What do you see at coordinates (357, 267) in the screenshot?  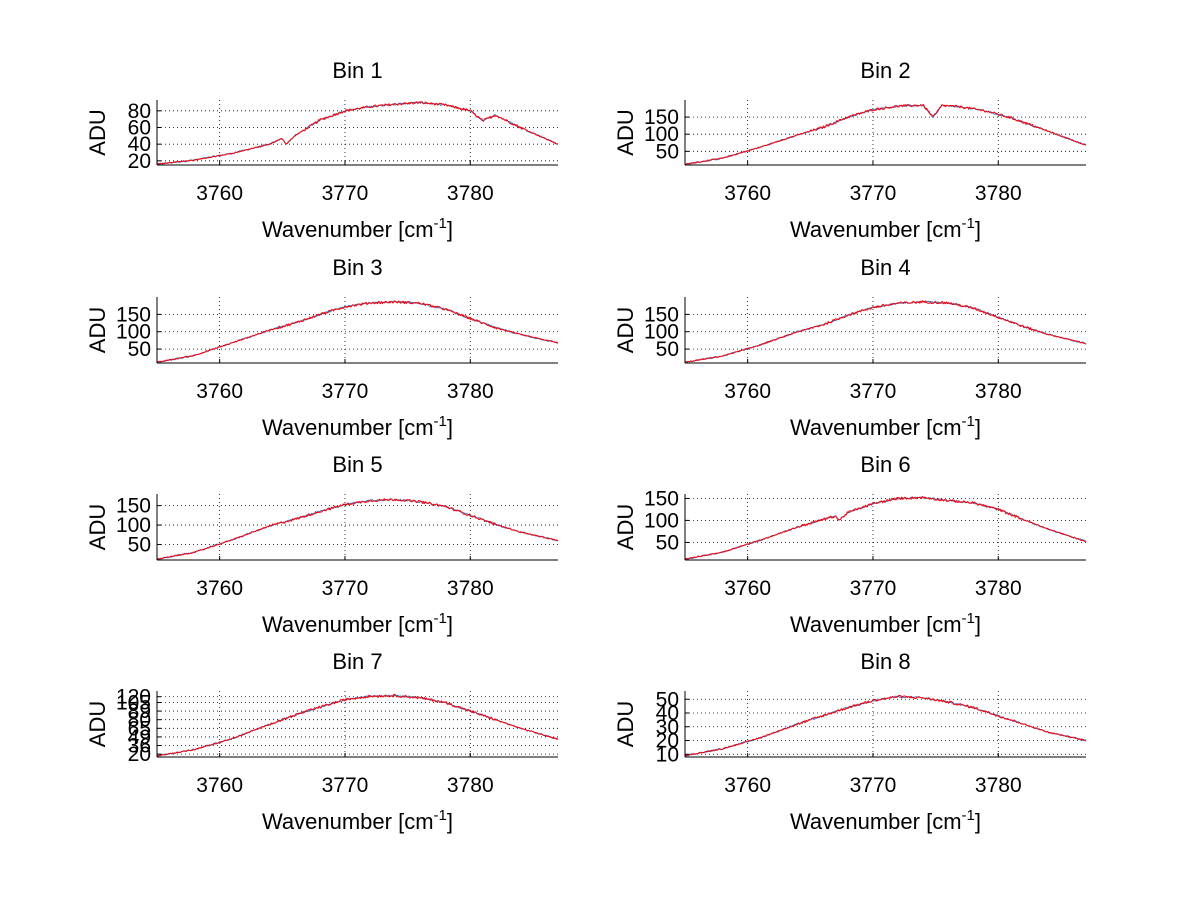 I see `panel-title: Bin 3` at bounding box center [357, 267].